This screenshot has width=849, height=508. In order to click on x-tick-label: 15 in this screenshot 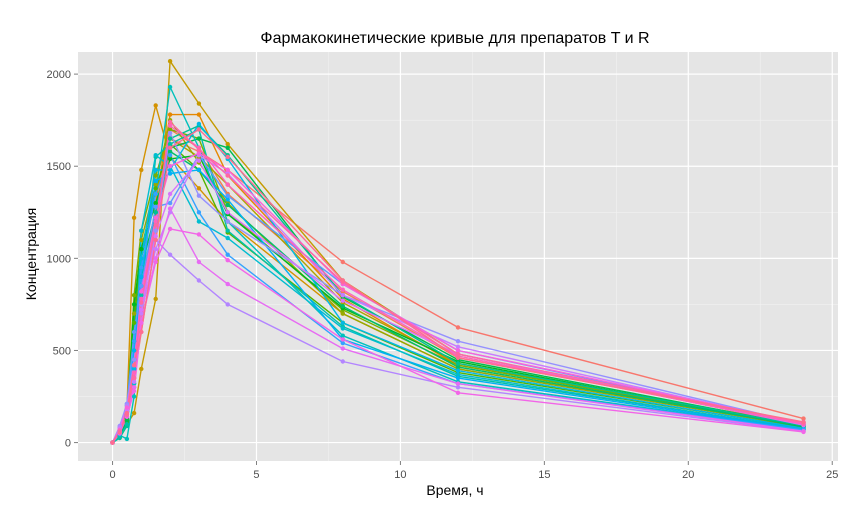, I will do `click(544, 475)`.